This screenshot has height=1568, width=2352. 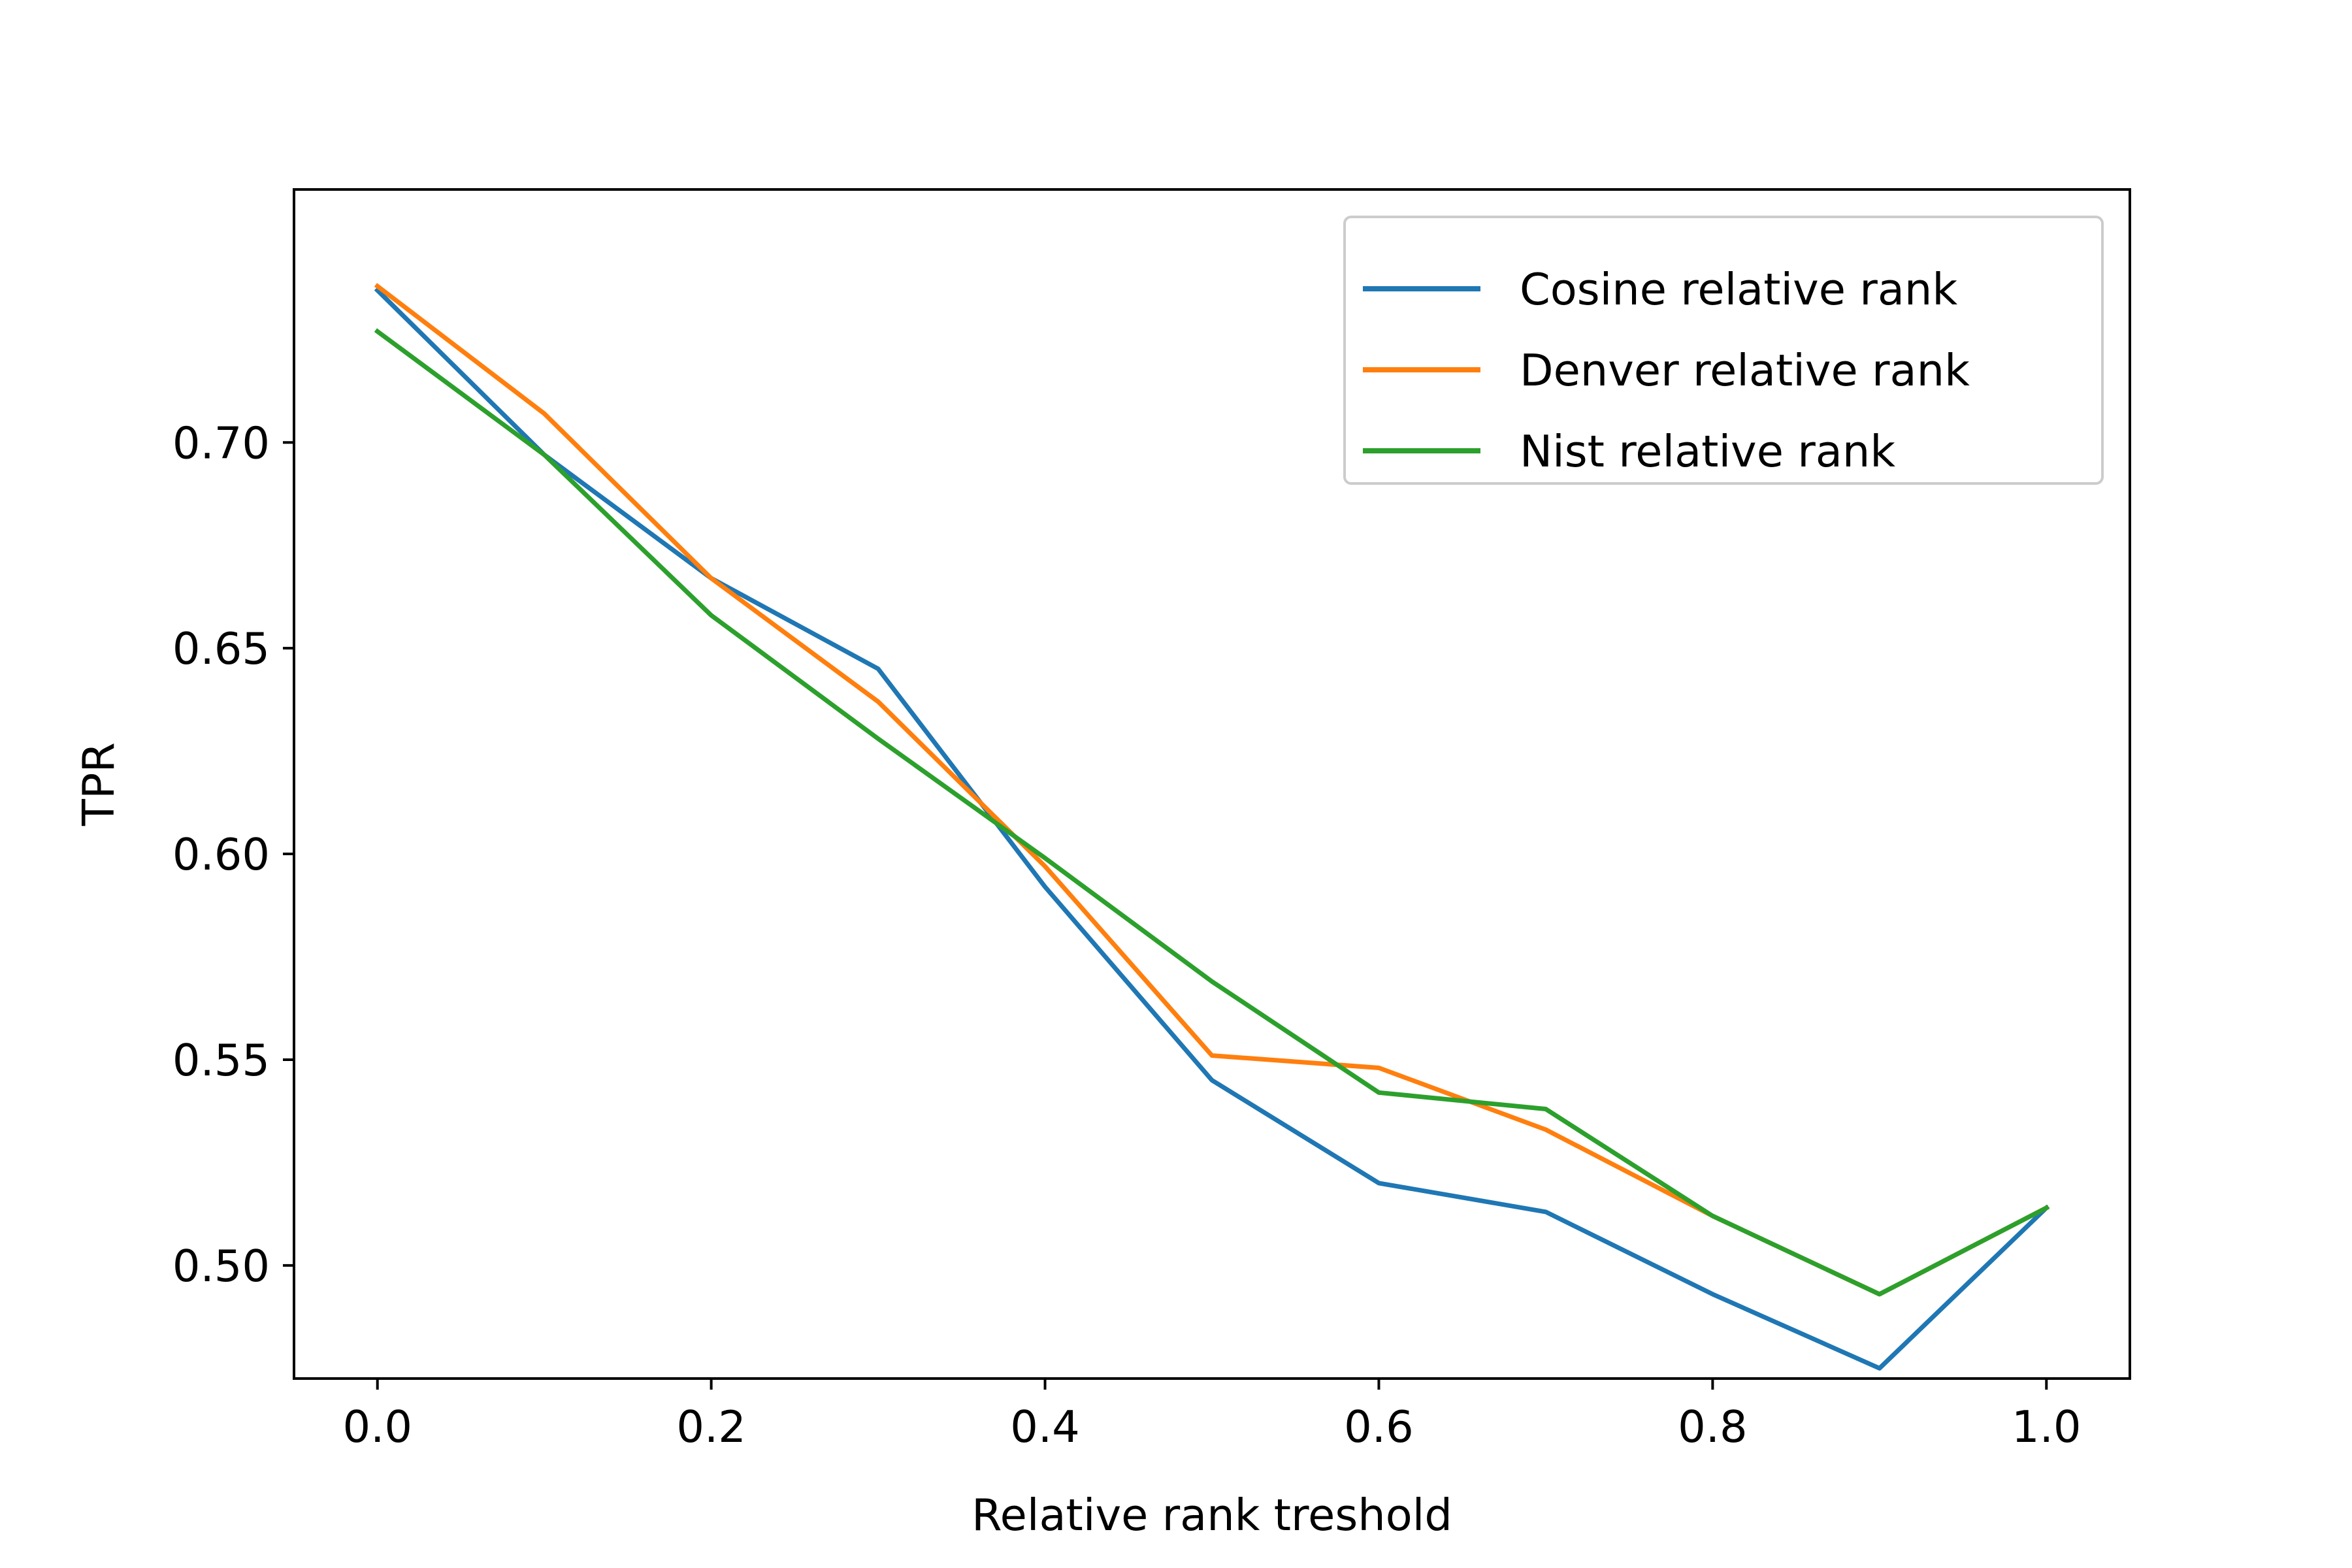 I want to click on x-tick-label: 0.0, so click(x=377, y=1426).